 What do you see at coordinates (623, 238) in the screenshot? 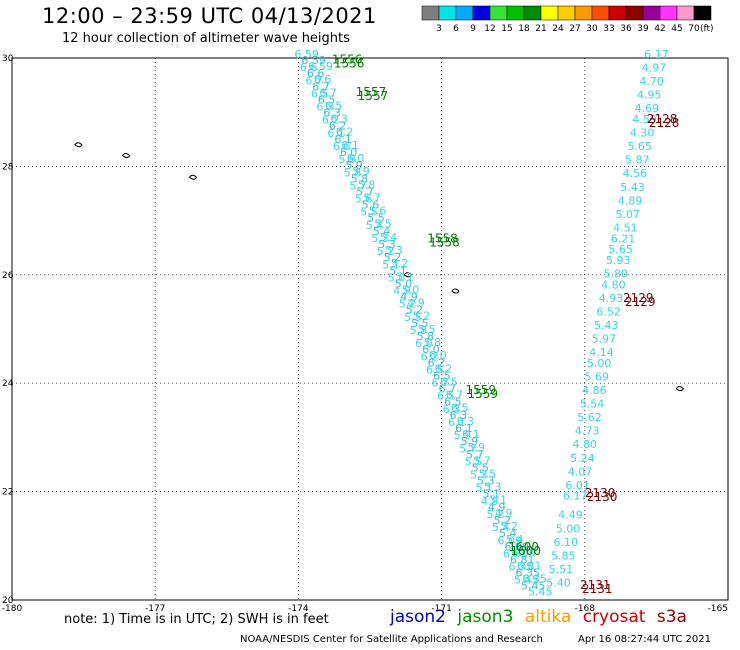
I see `east-track-value: 6.21` at bounding box center [623, 238].